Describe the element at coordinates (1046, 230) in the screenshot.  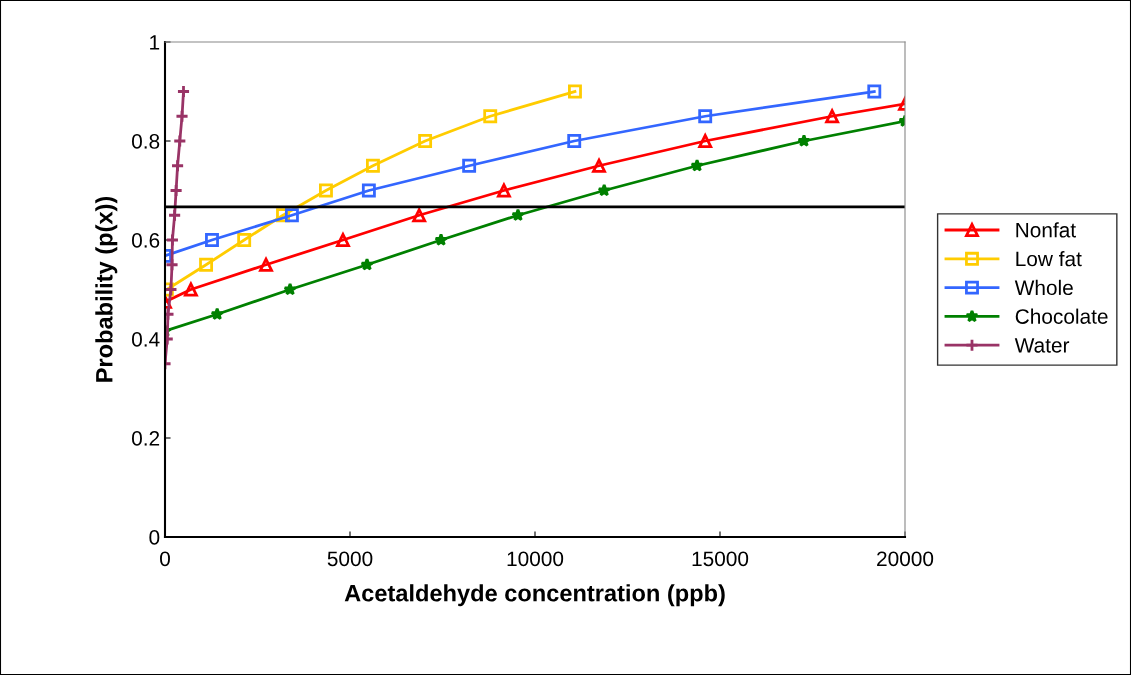
I see `legend-label: Nonfat` at that location.